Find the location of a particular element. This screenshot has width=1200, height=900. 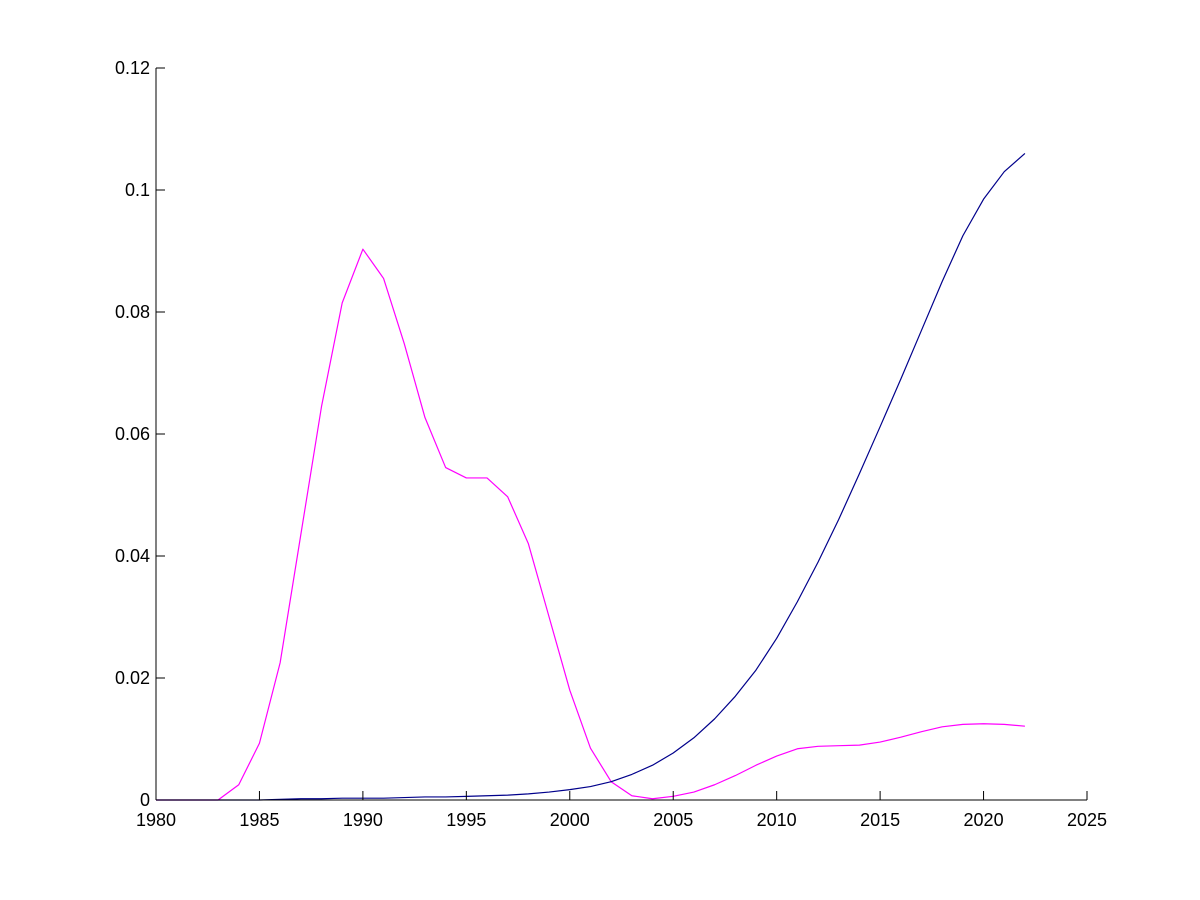

y-tick-label: 0.08 is located at coordinates (132, 312).